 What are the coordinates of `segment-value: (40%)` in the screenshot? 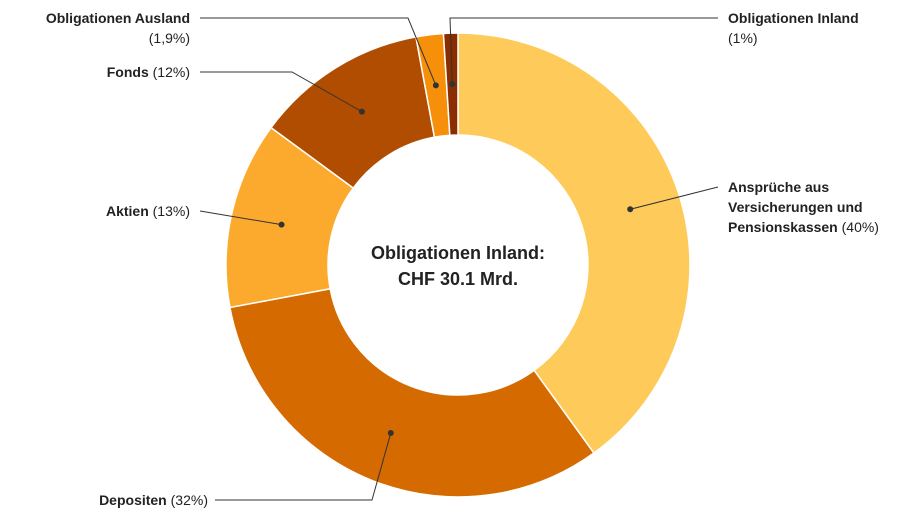 It's located at (860, 227).